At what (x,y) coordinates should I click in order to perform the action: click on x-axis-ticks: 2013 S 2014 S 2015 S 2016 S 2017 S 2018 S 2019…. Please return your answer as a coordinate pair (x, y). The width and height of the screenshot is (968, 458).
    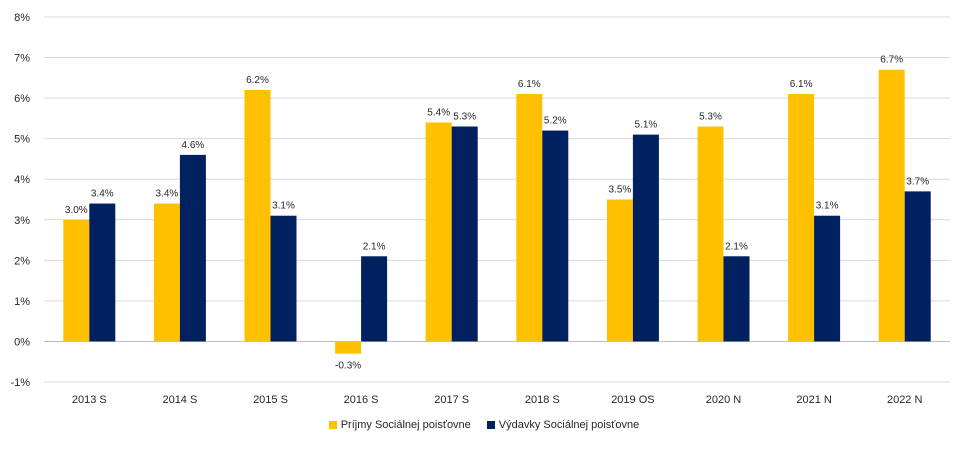
    Looking at the image, I should click on (497, 400).